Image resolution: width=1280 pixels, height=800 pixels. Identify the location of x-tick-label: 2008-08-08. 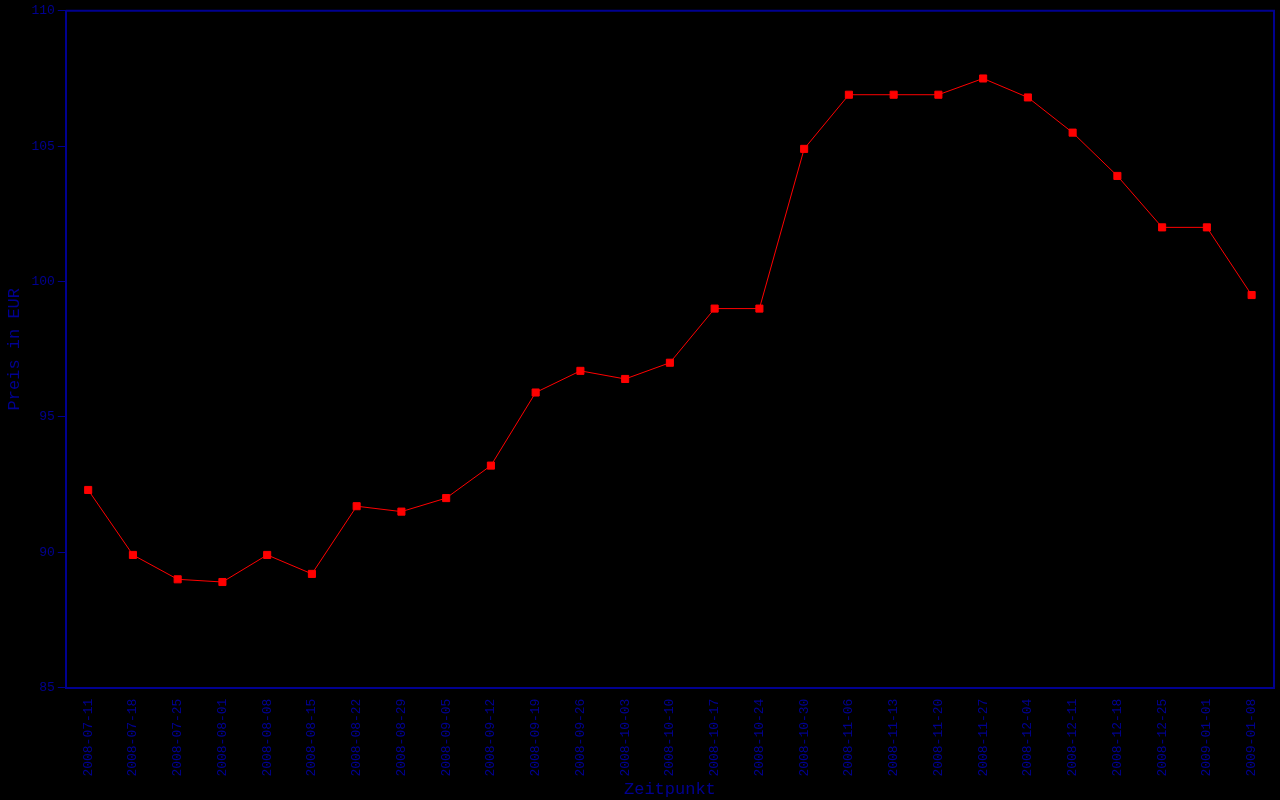
(267, 737).